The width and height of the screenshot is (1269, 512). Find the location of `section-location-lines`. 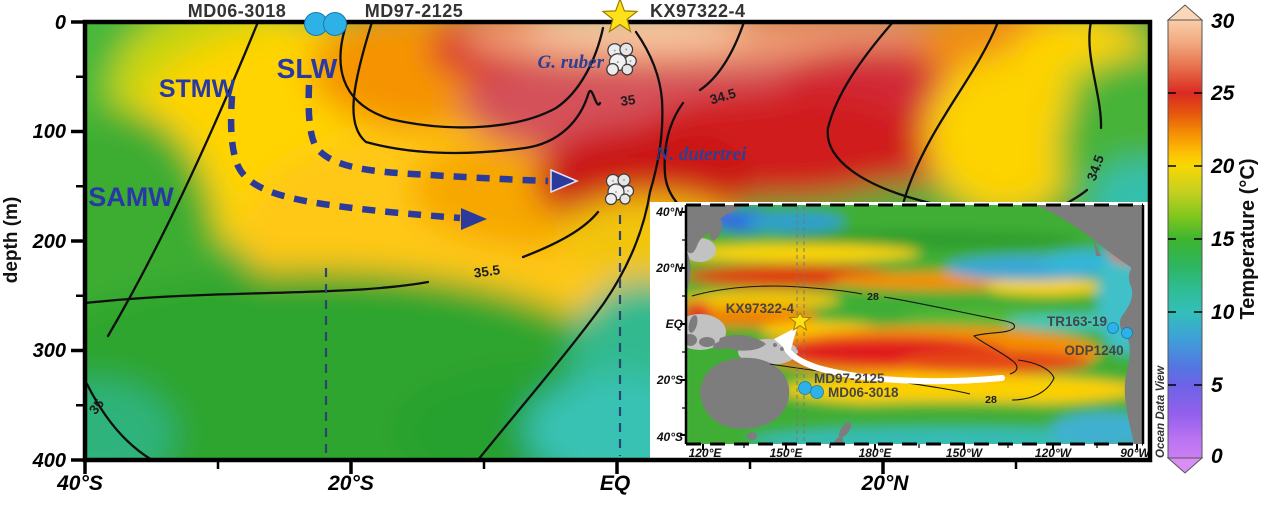

section-location-lines is located at coordinates (473, 335).